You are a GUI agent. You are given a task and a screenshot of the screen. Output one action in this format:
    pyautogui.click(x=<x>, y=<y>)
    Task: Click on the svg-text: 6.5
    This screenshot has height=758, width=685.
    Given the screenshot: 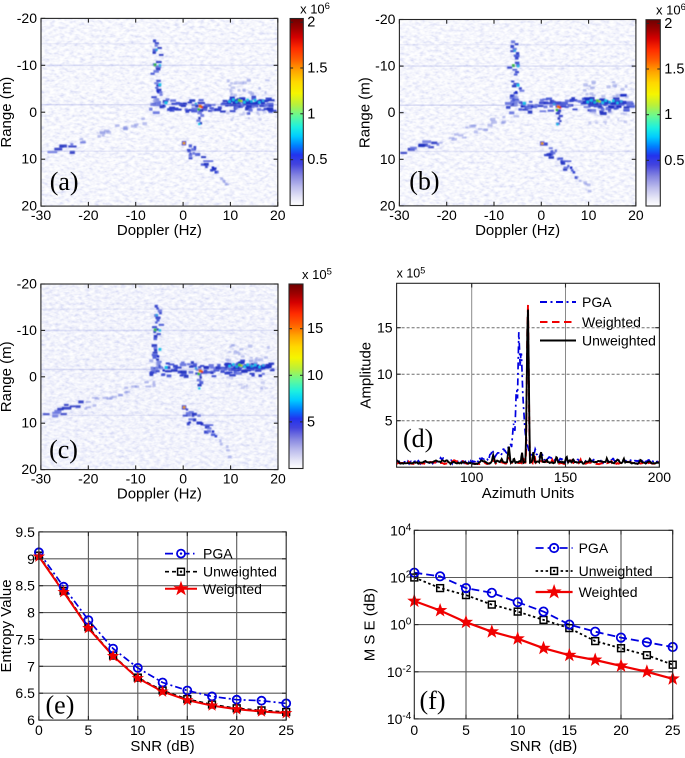 What is the action you would take?
    pyautogui.click(x=25, y=693)
    